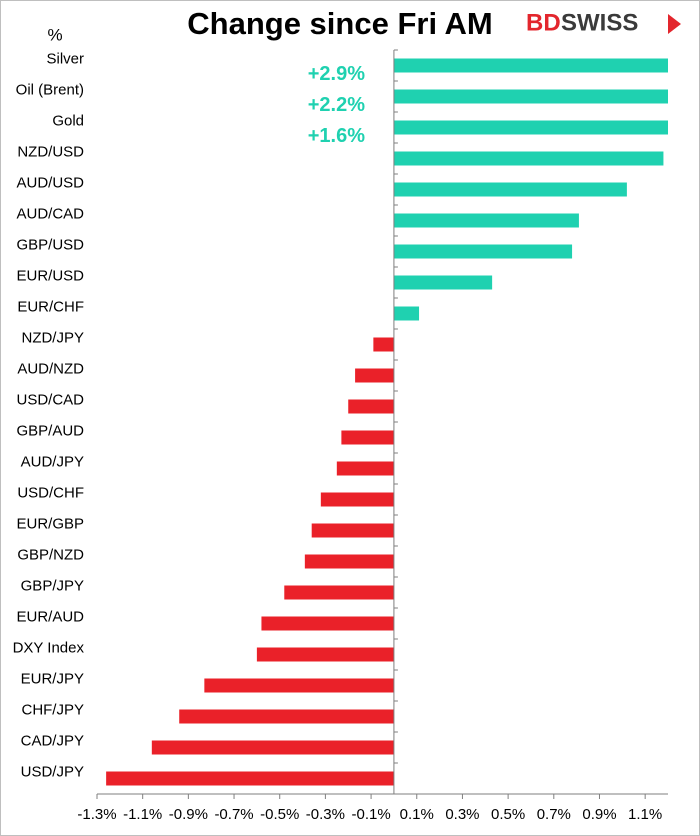  What do you see at coordinates (674, 24) in the screenshot?
I see `logo-icon` at bounding box center [674, 24].